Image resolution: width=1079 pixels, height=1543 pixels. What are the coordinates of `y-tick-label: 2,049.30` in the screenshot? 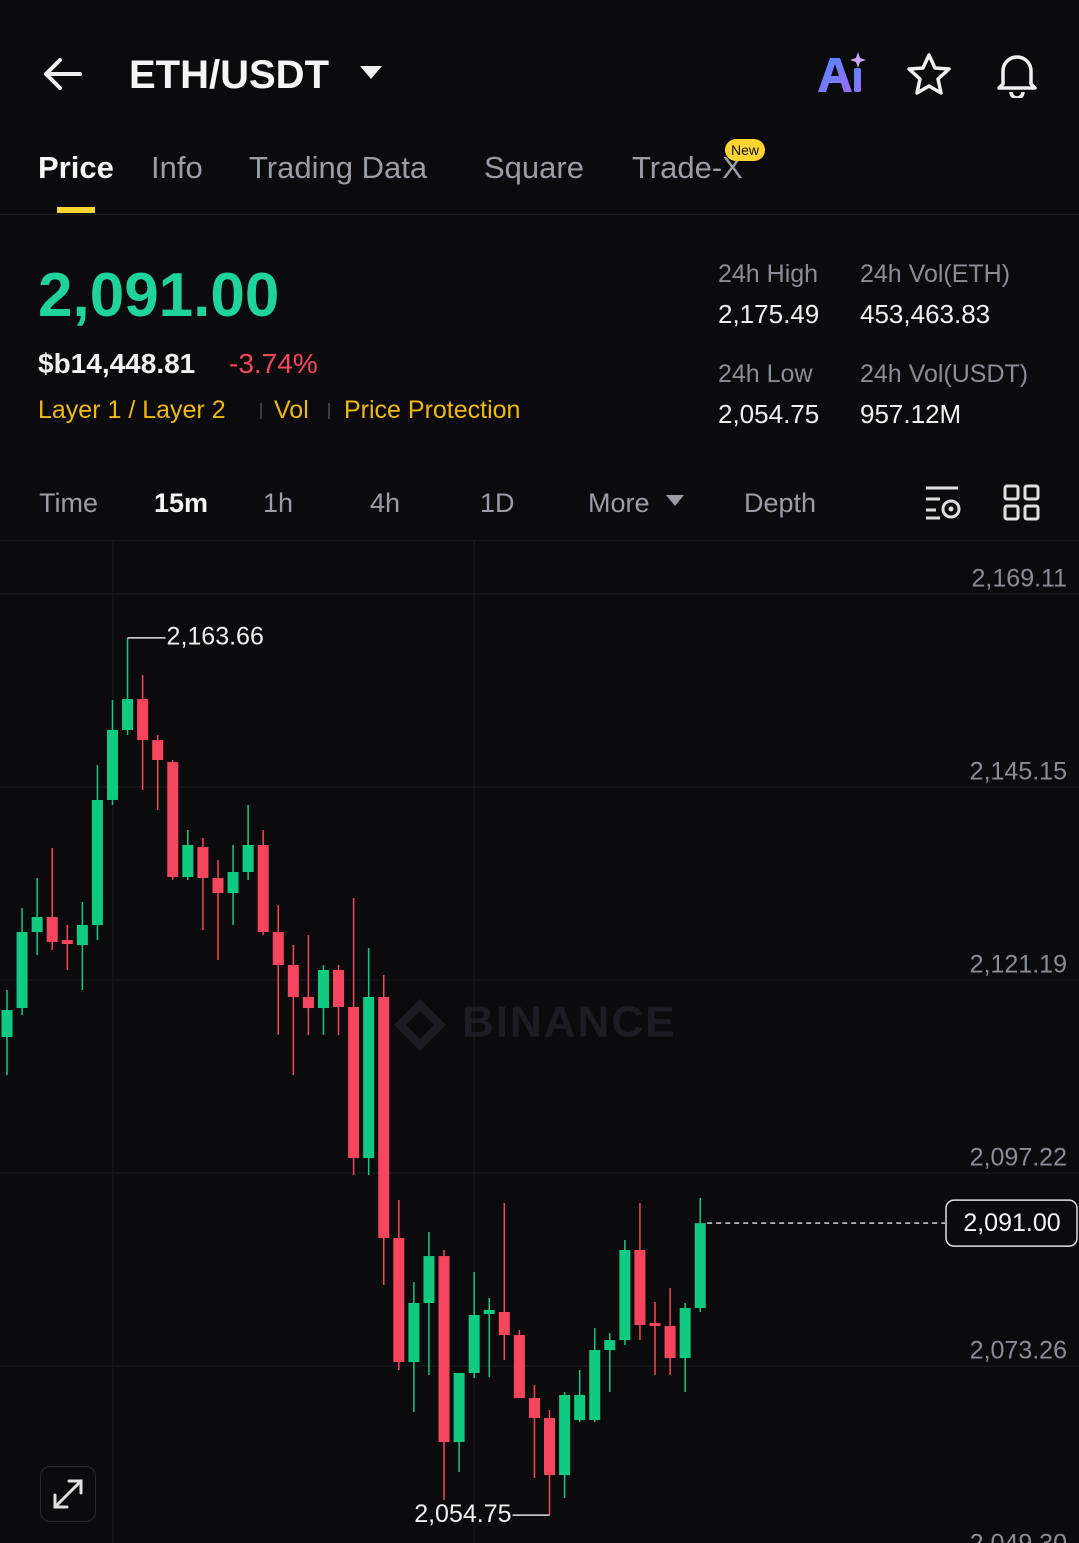 It's located at (1018, 1536).